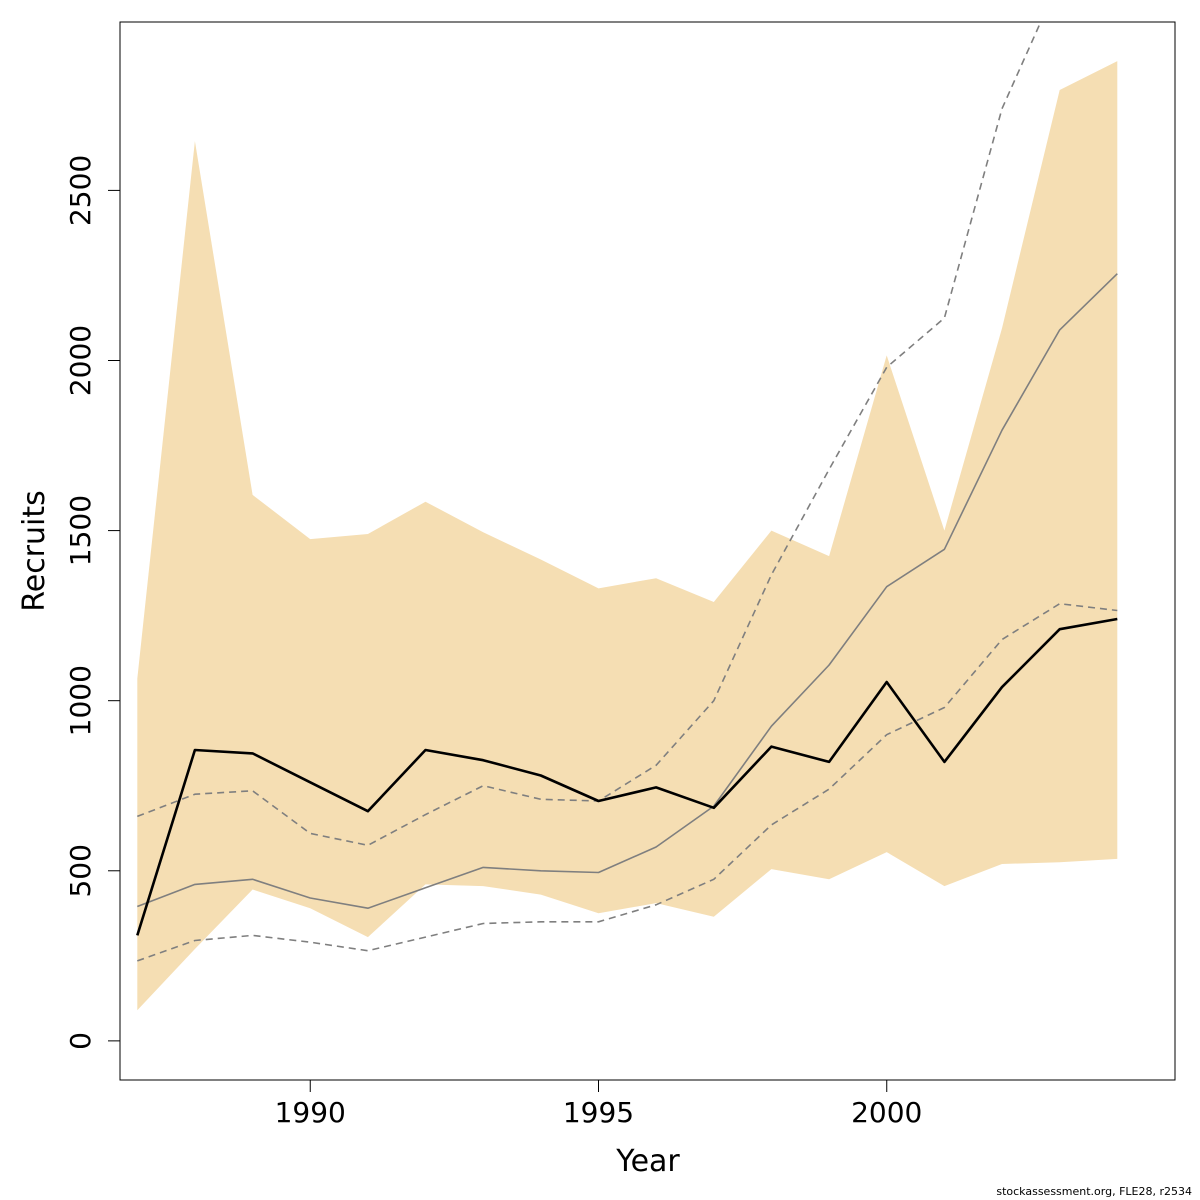  I want to click on x-axis-title: Year, so click(647, 1161).